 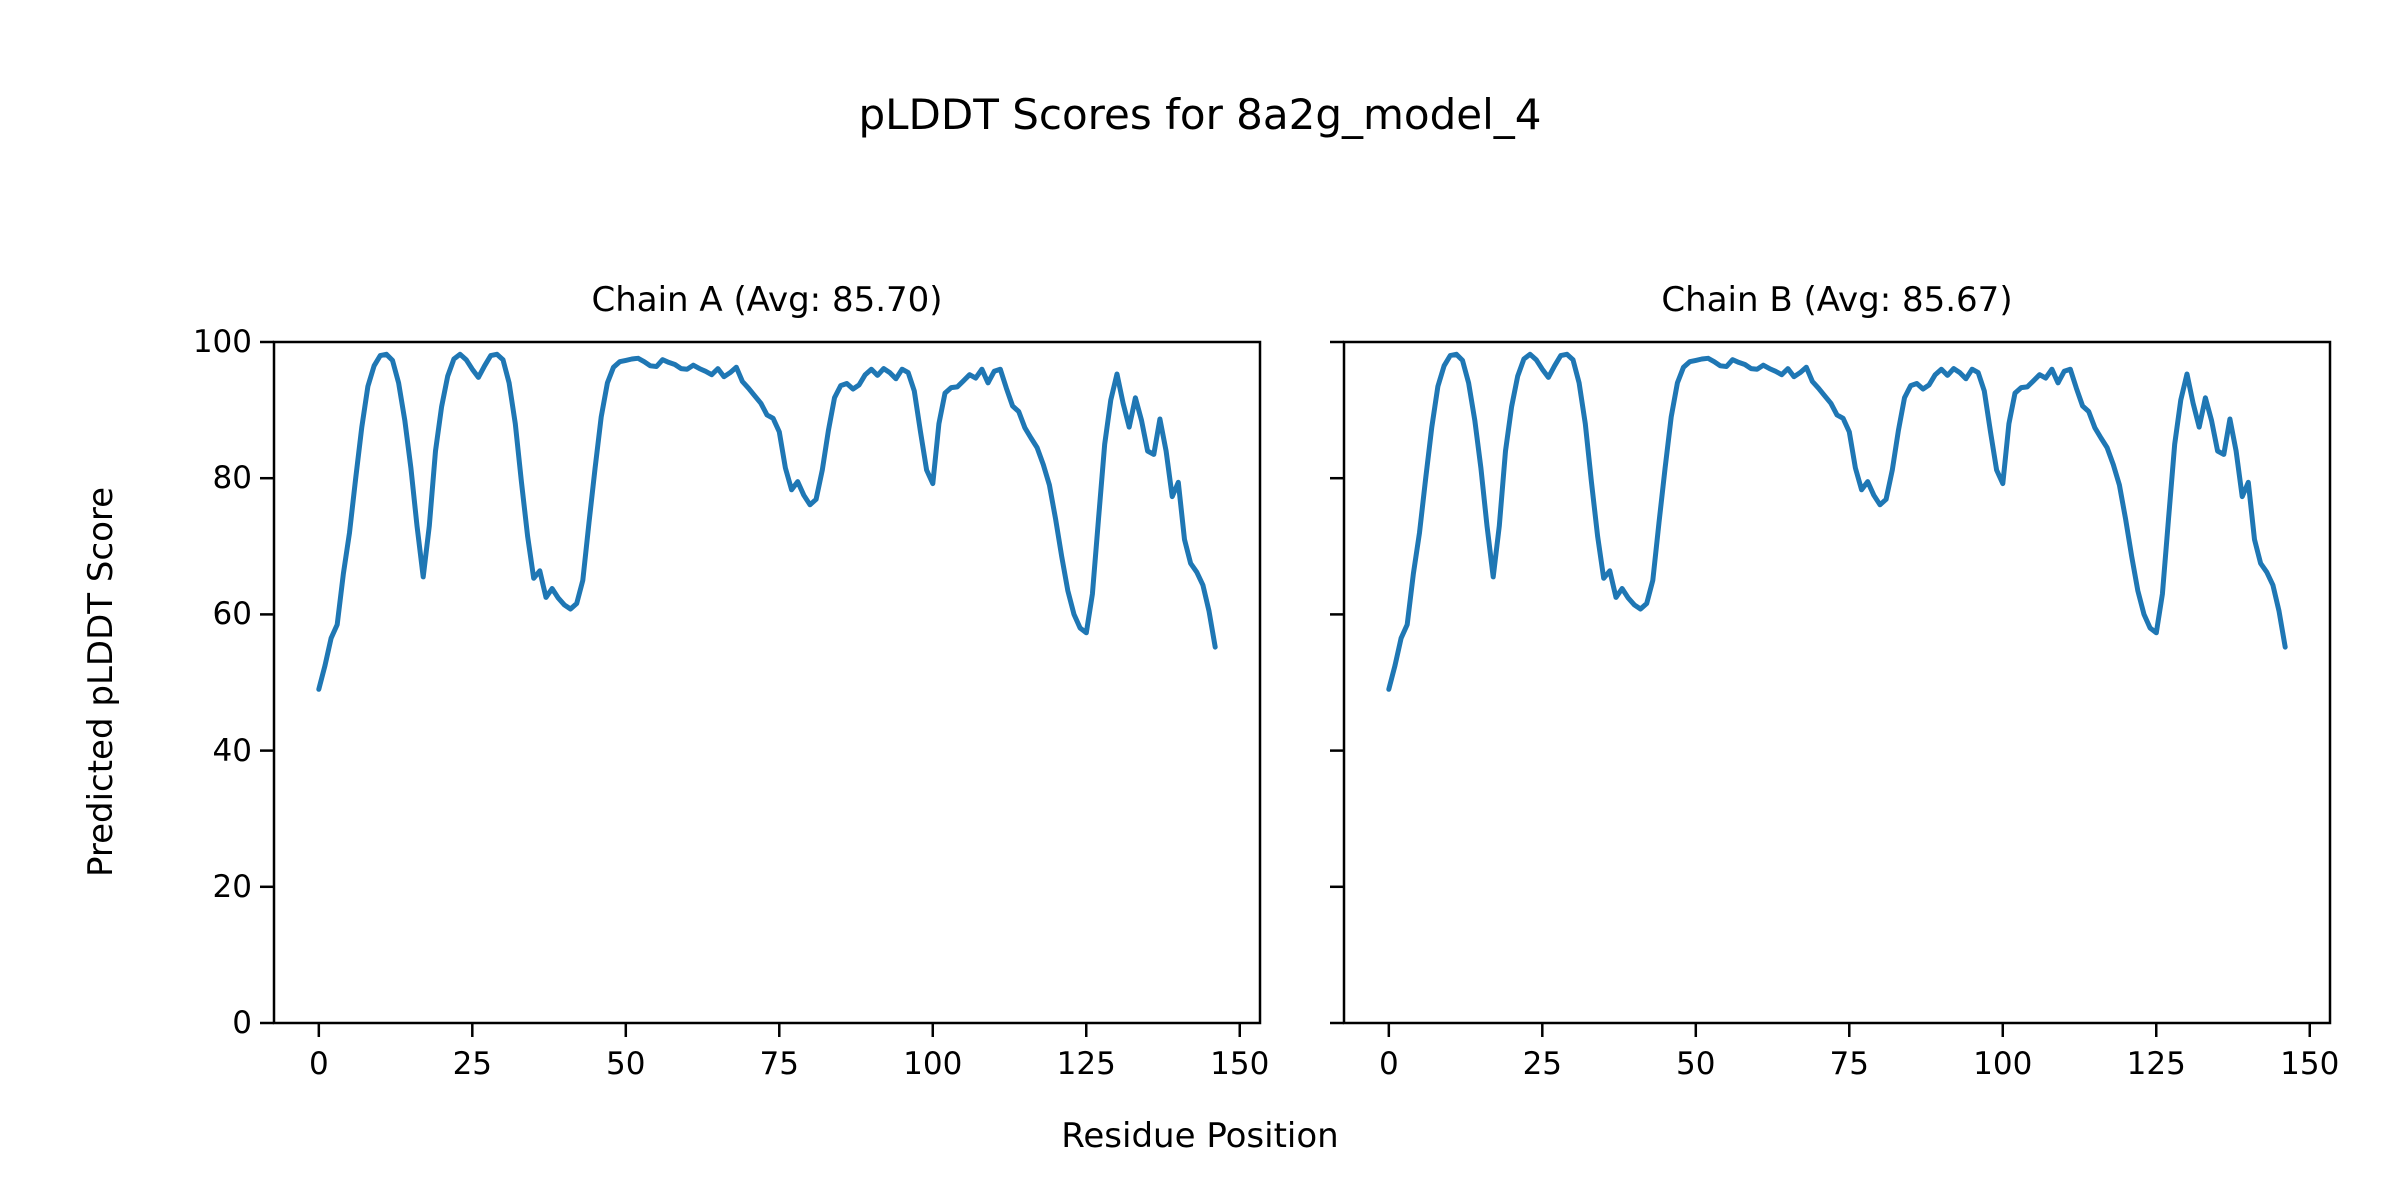 I want to click on plddt-line-chain-a, so click(x=767, y=521).